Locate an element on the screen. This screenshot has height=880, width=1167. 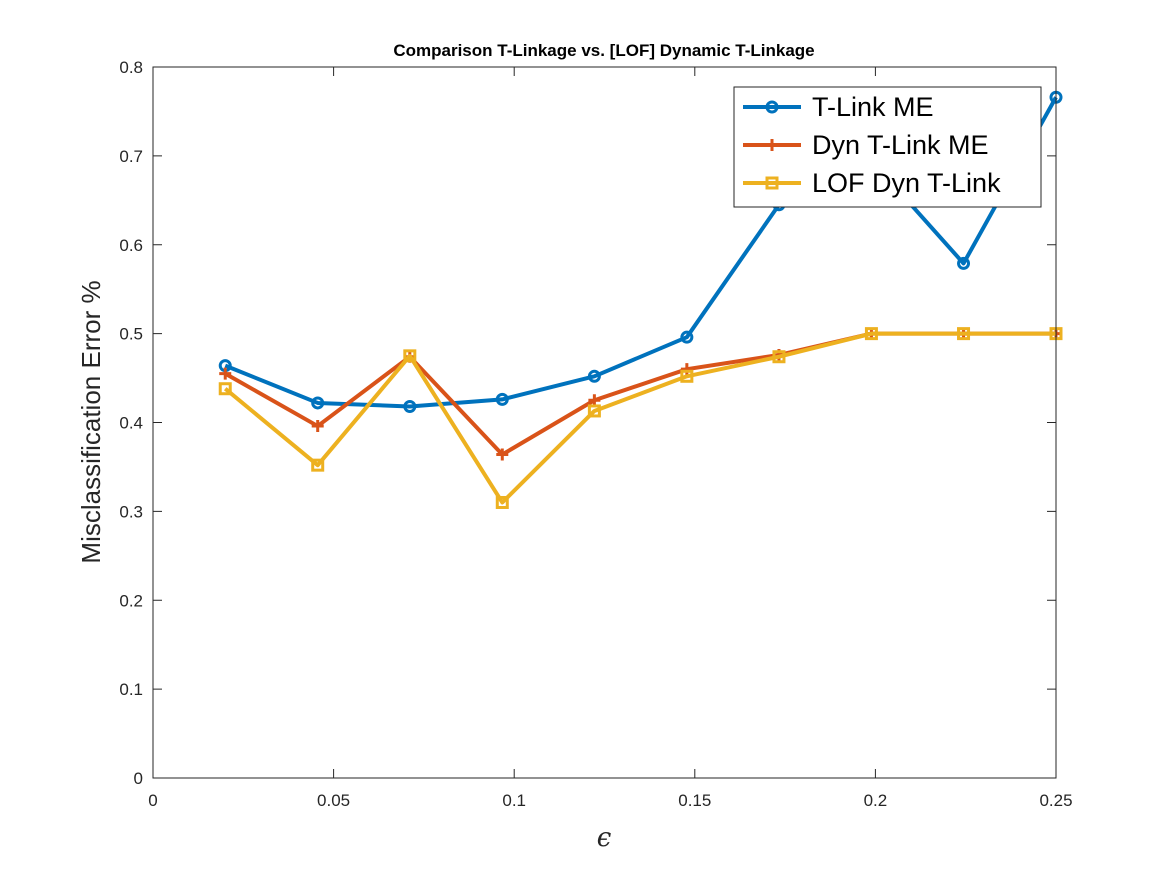
legend-item: T-Link ME is located at coordinates (838, 107).